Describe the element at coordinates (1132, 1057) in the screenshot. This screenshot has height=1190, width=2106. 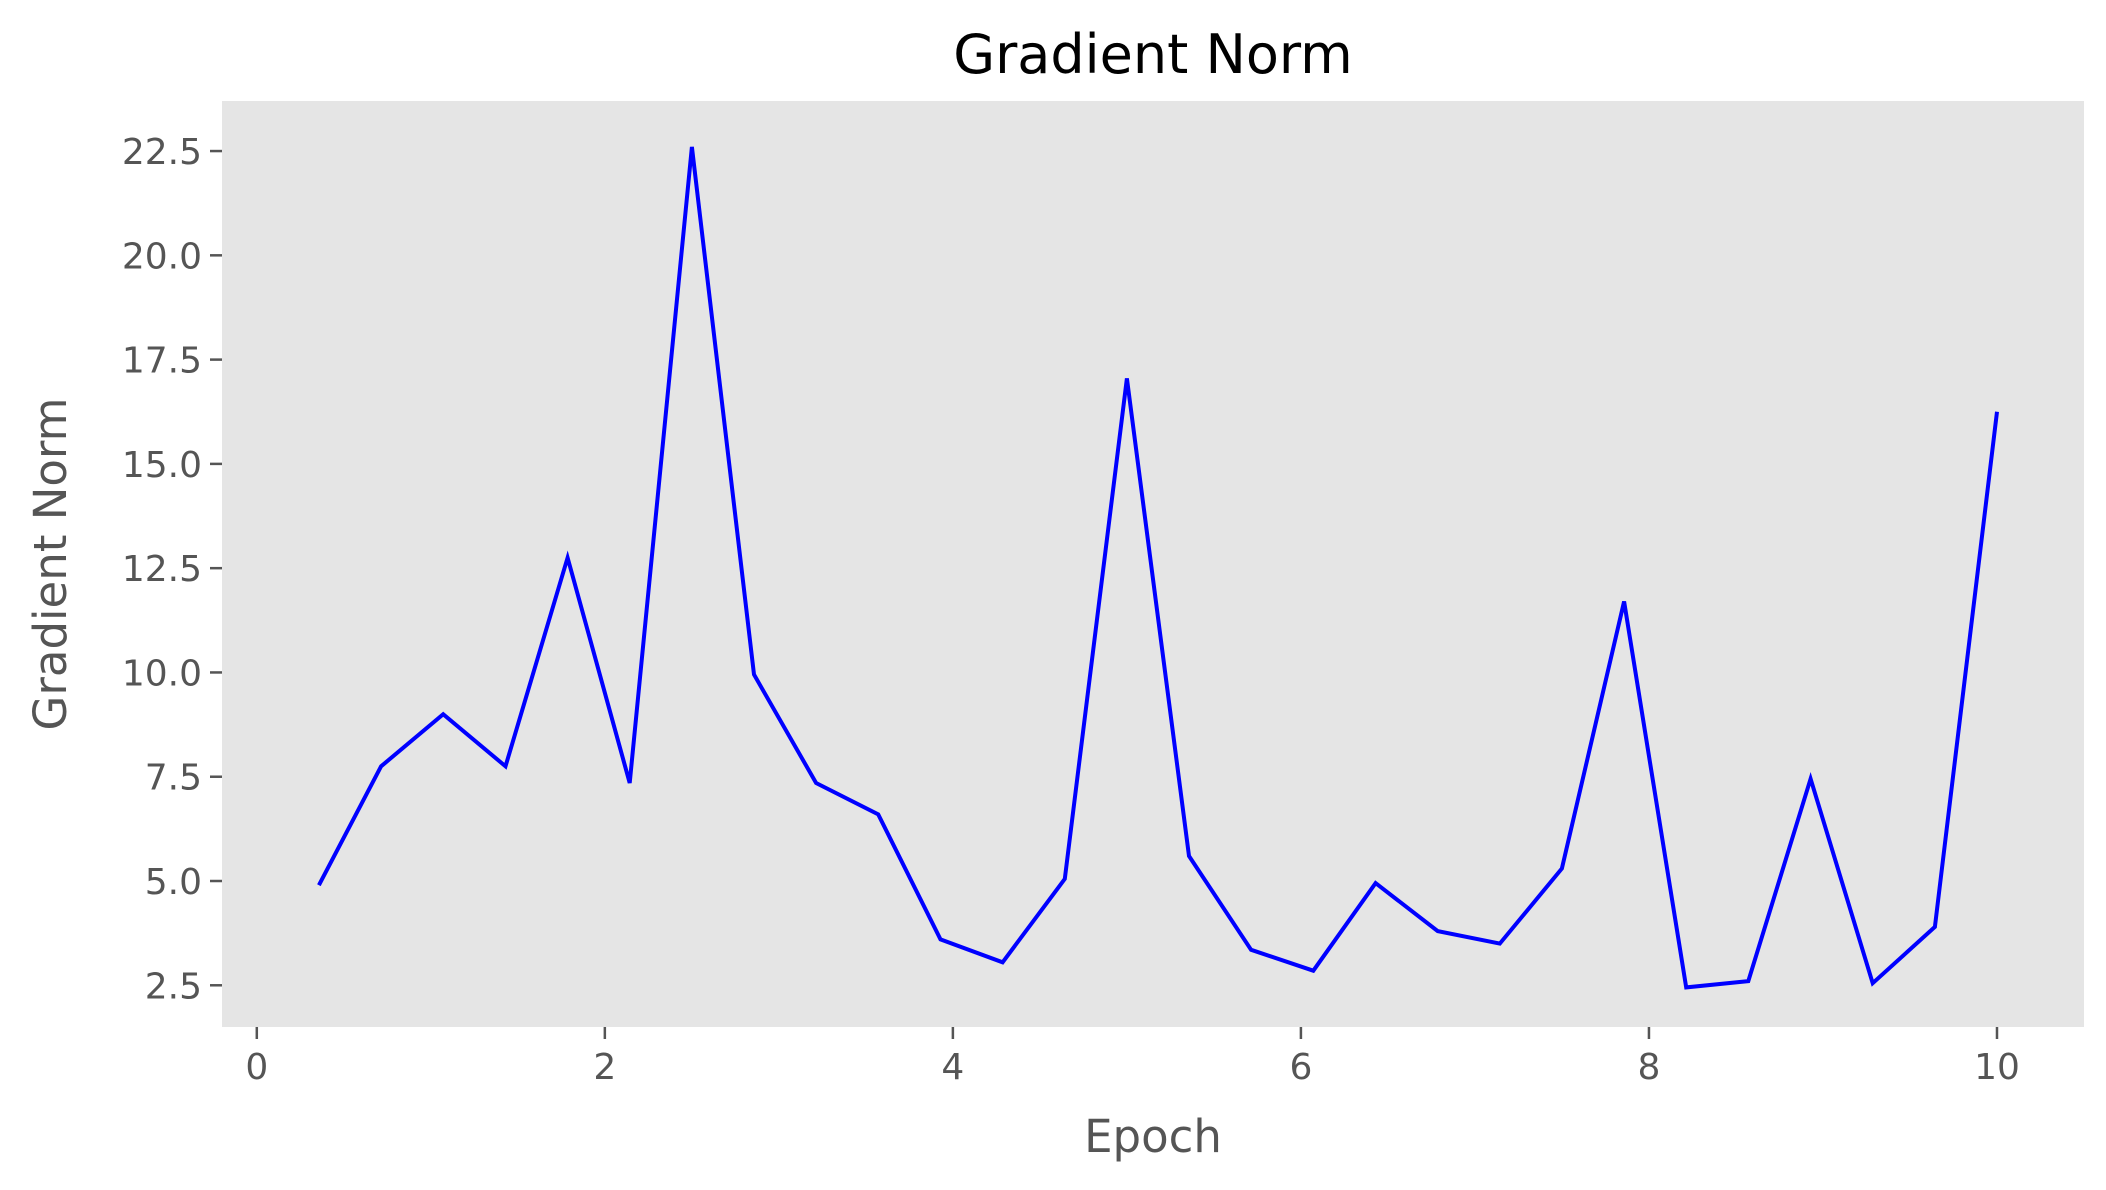
I see `x-axis: 0 2 4 6 8 10` at that location.